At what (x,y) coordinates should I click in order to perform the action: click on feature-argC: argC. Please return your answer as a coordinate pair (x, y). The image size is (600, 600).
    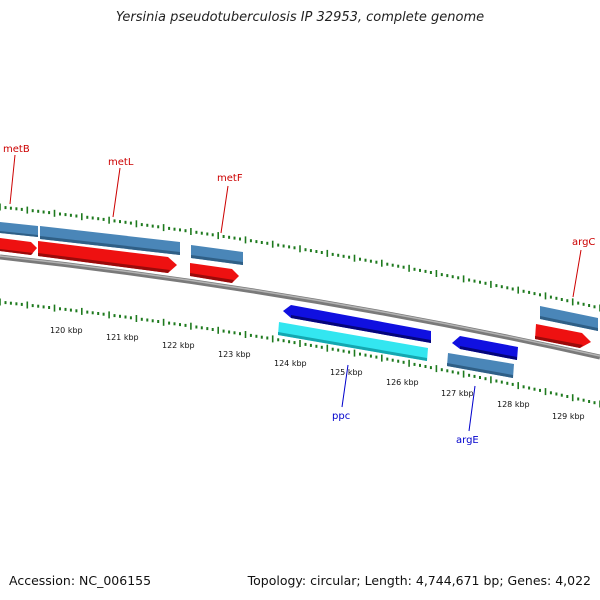
    Looking at the image, I should click on (566, 292).